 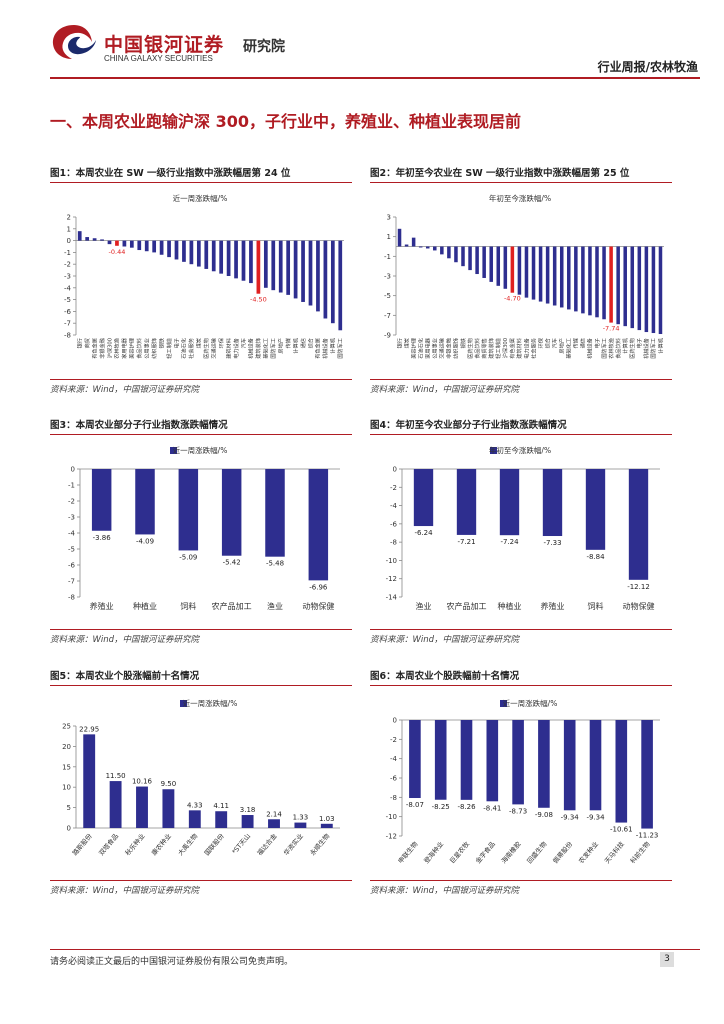 What do you see at coordinates (511, 852) in the screenshot?
I see `category-label: 海南橡胶` at bounding box center [511, 852].